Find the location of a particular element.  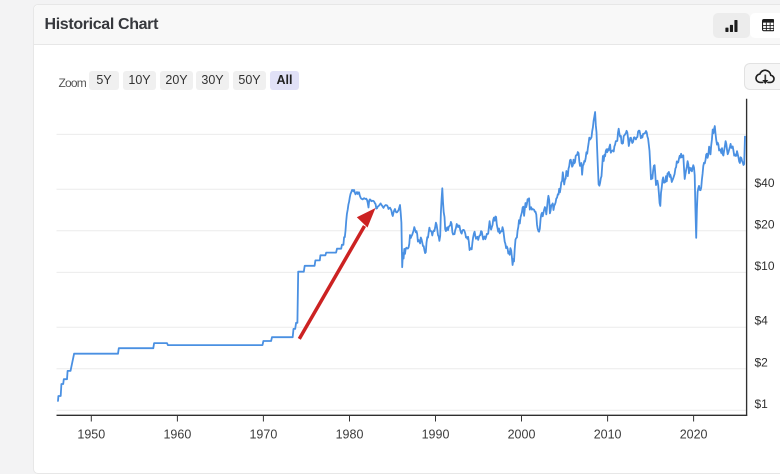

svg-text: 1960 is located at coordinates (177, 435).